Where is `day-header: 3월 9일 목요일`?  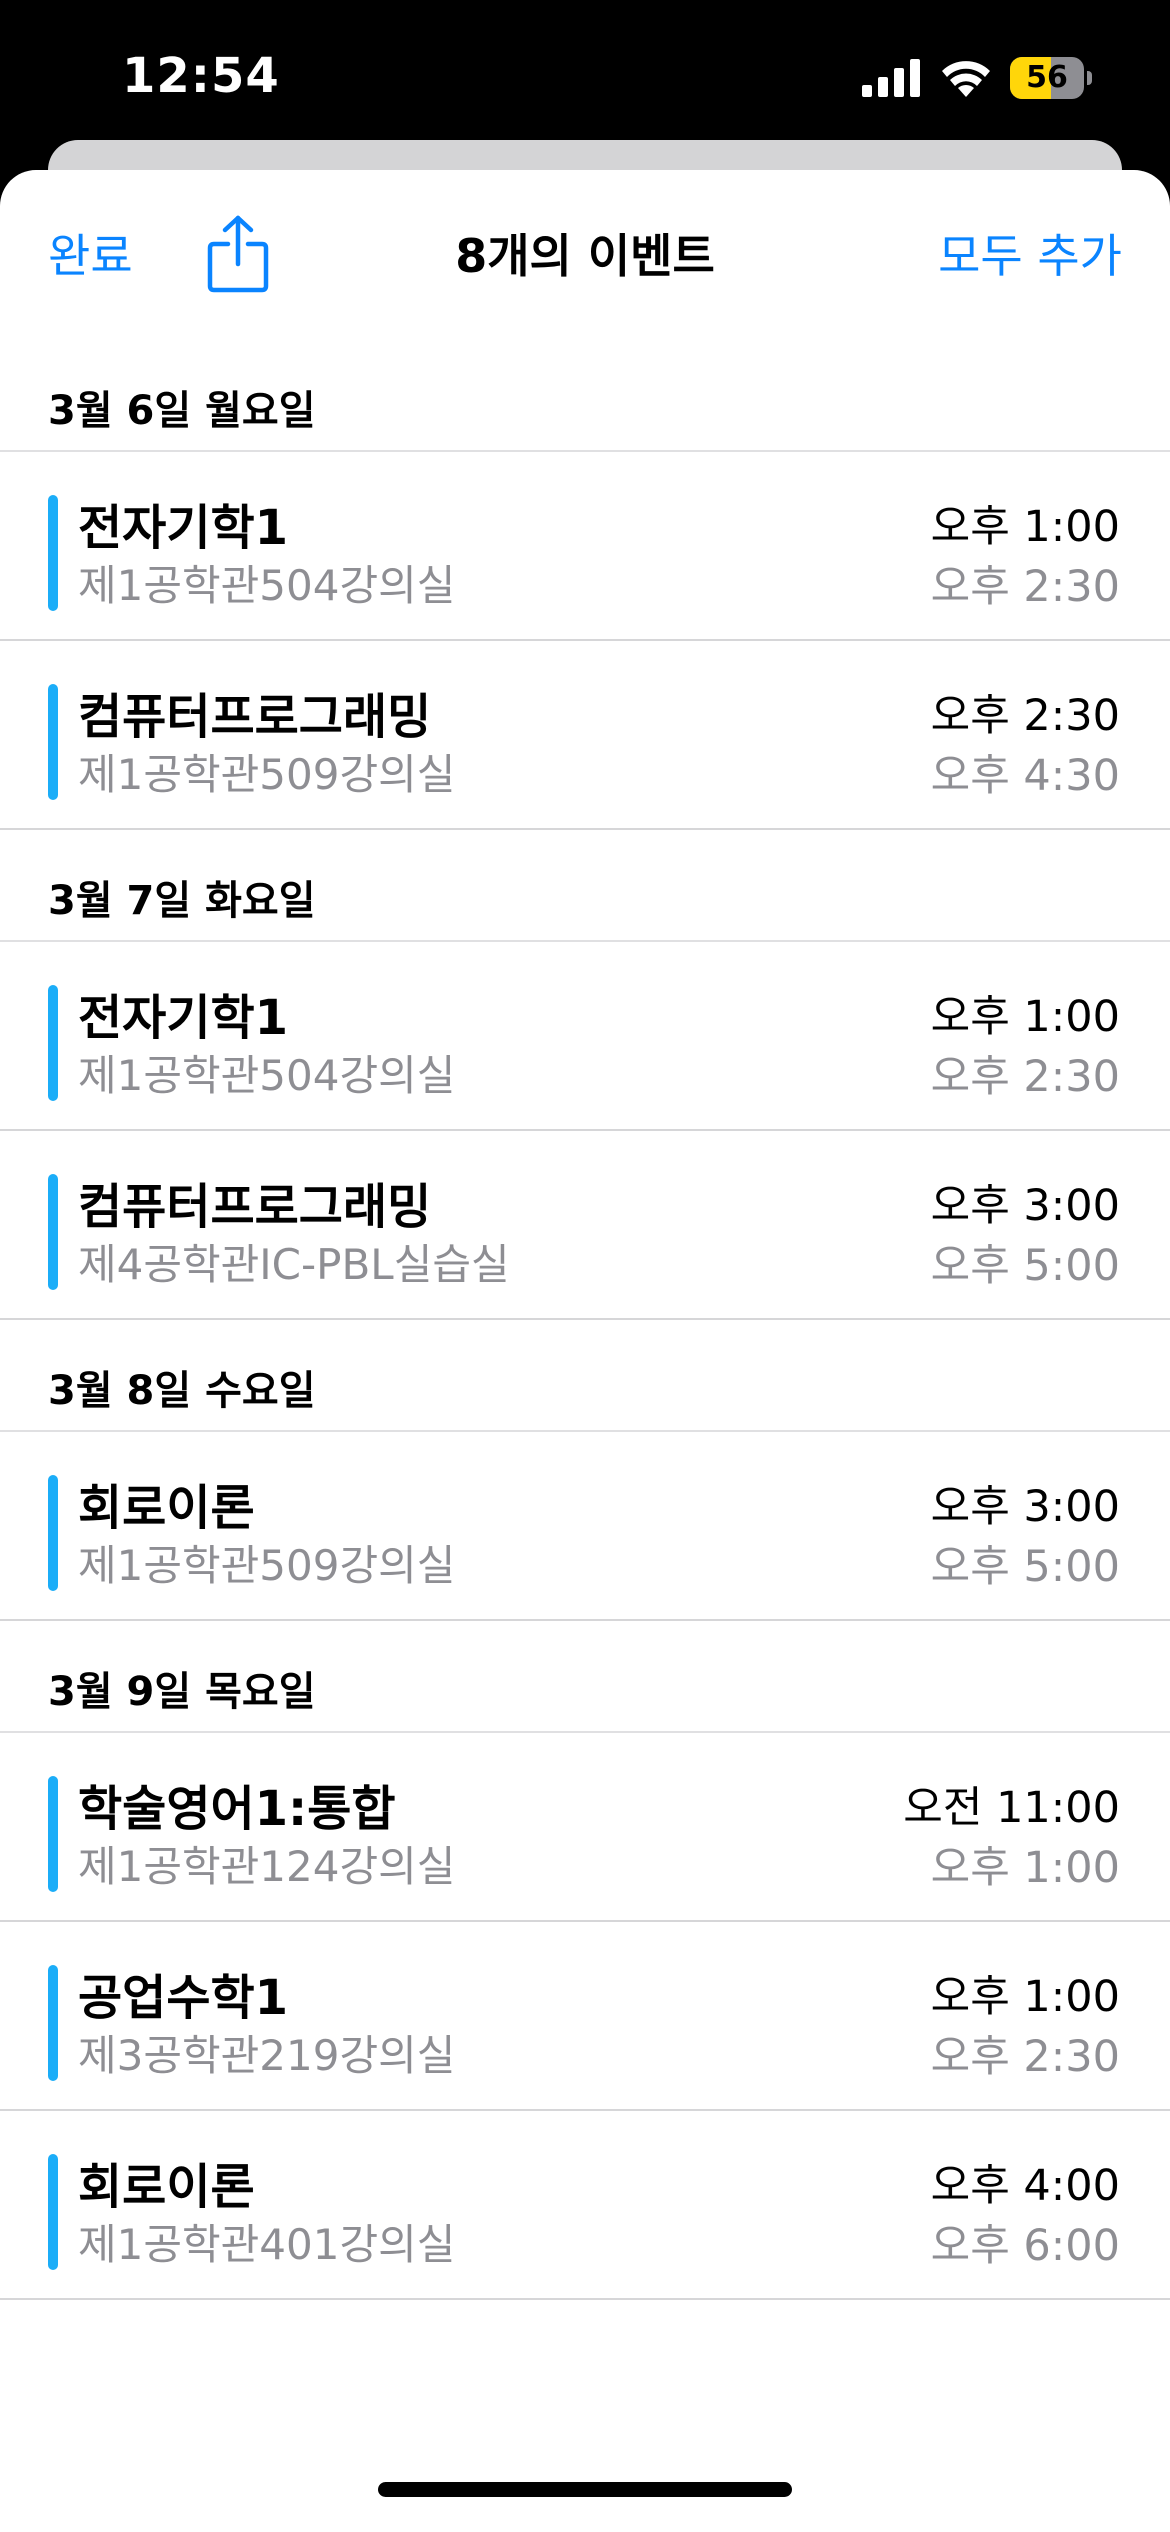 day-header: 3월 9일 목요일 is located at coordinates (585, 1677).